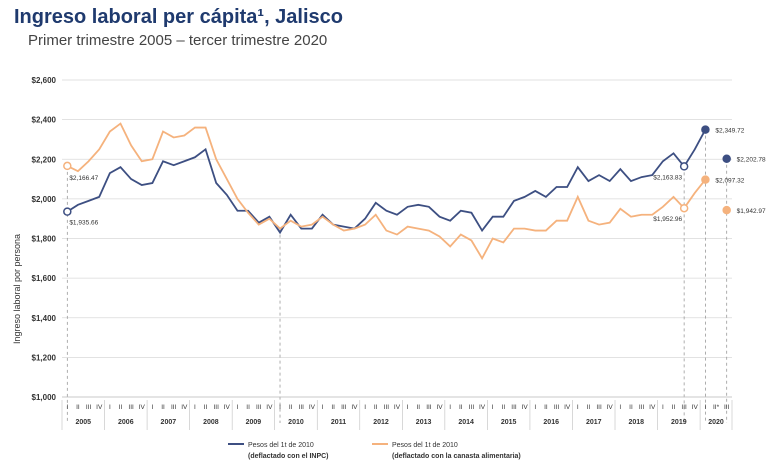  What do you see at coordinates (44, 278) in the screenshot?
I see `y-tick-label: $1,600` at bounding box center [44, 278].